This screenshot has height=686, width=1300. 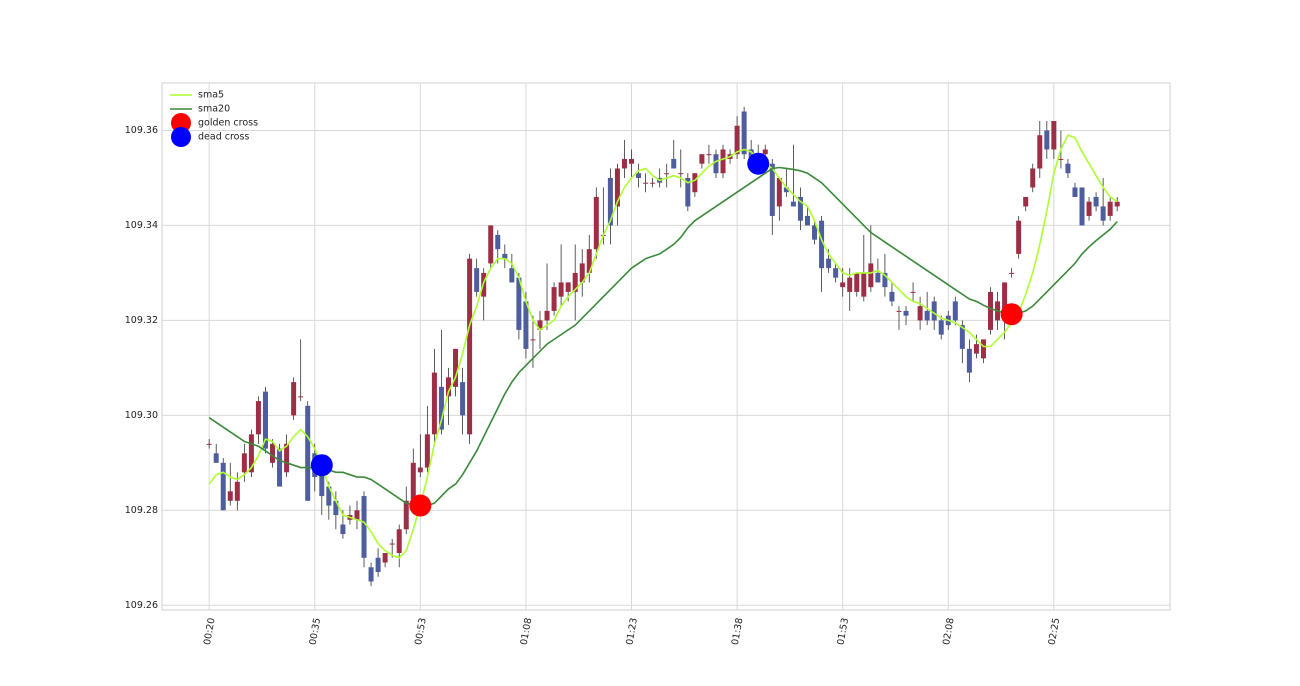 What do you see at coordinates (316, 631) in the screenshot?
I see `x-tick-label: 00:35` at bounding box center [316, 631].